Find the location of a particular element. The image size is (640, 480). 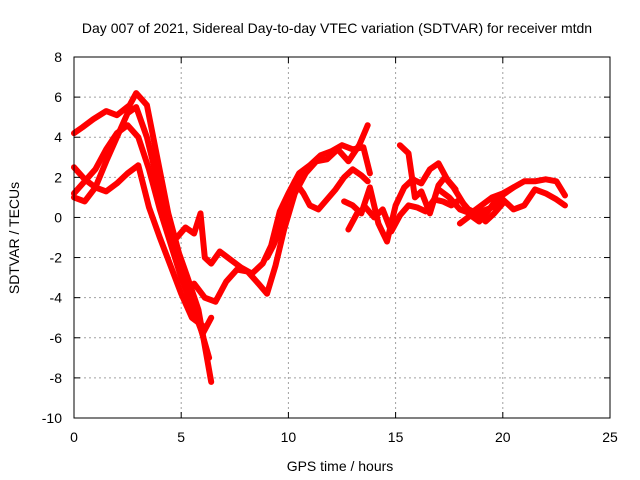

y-tick-label: 4 is located at coordinates (58, 137).